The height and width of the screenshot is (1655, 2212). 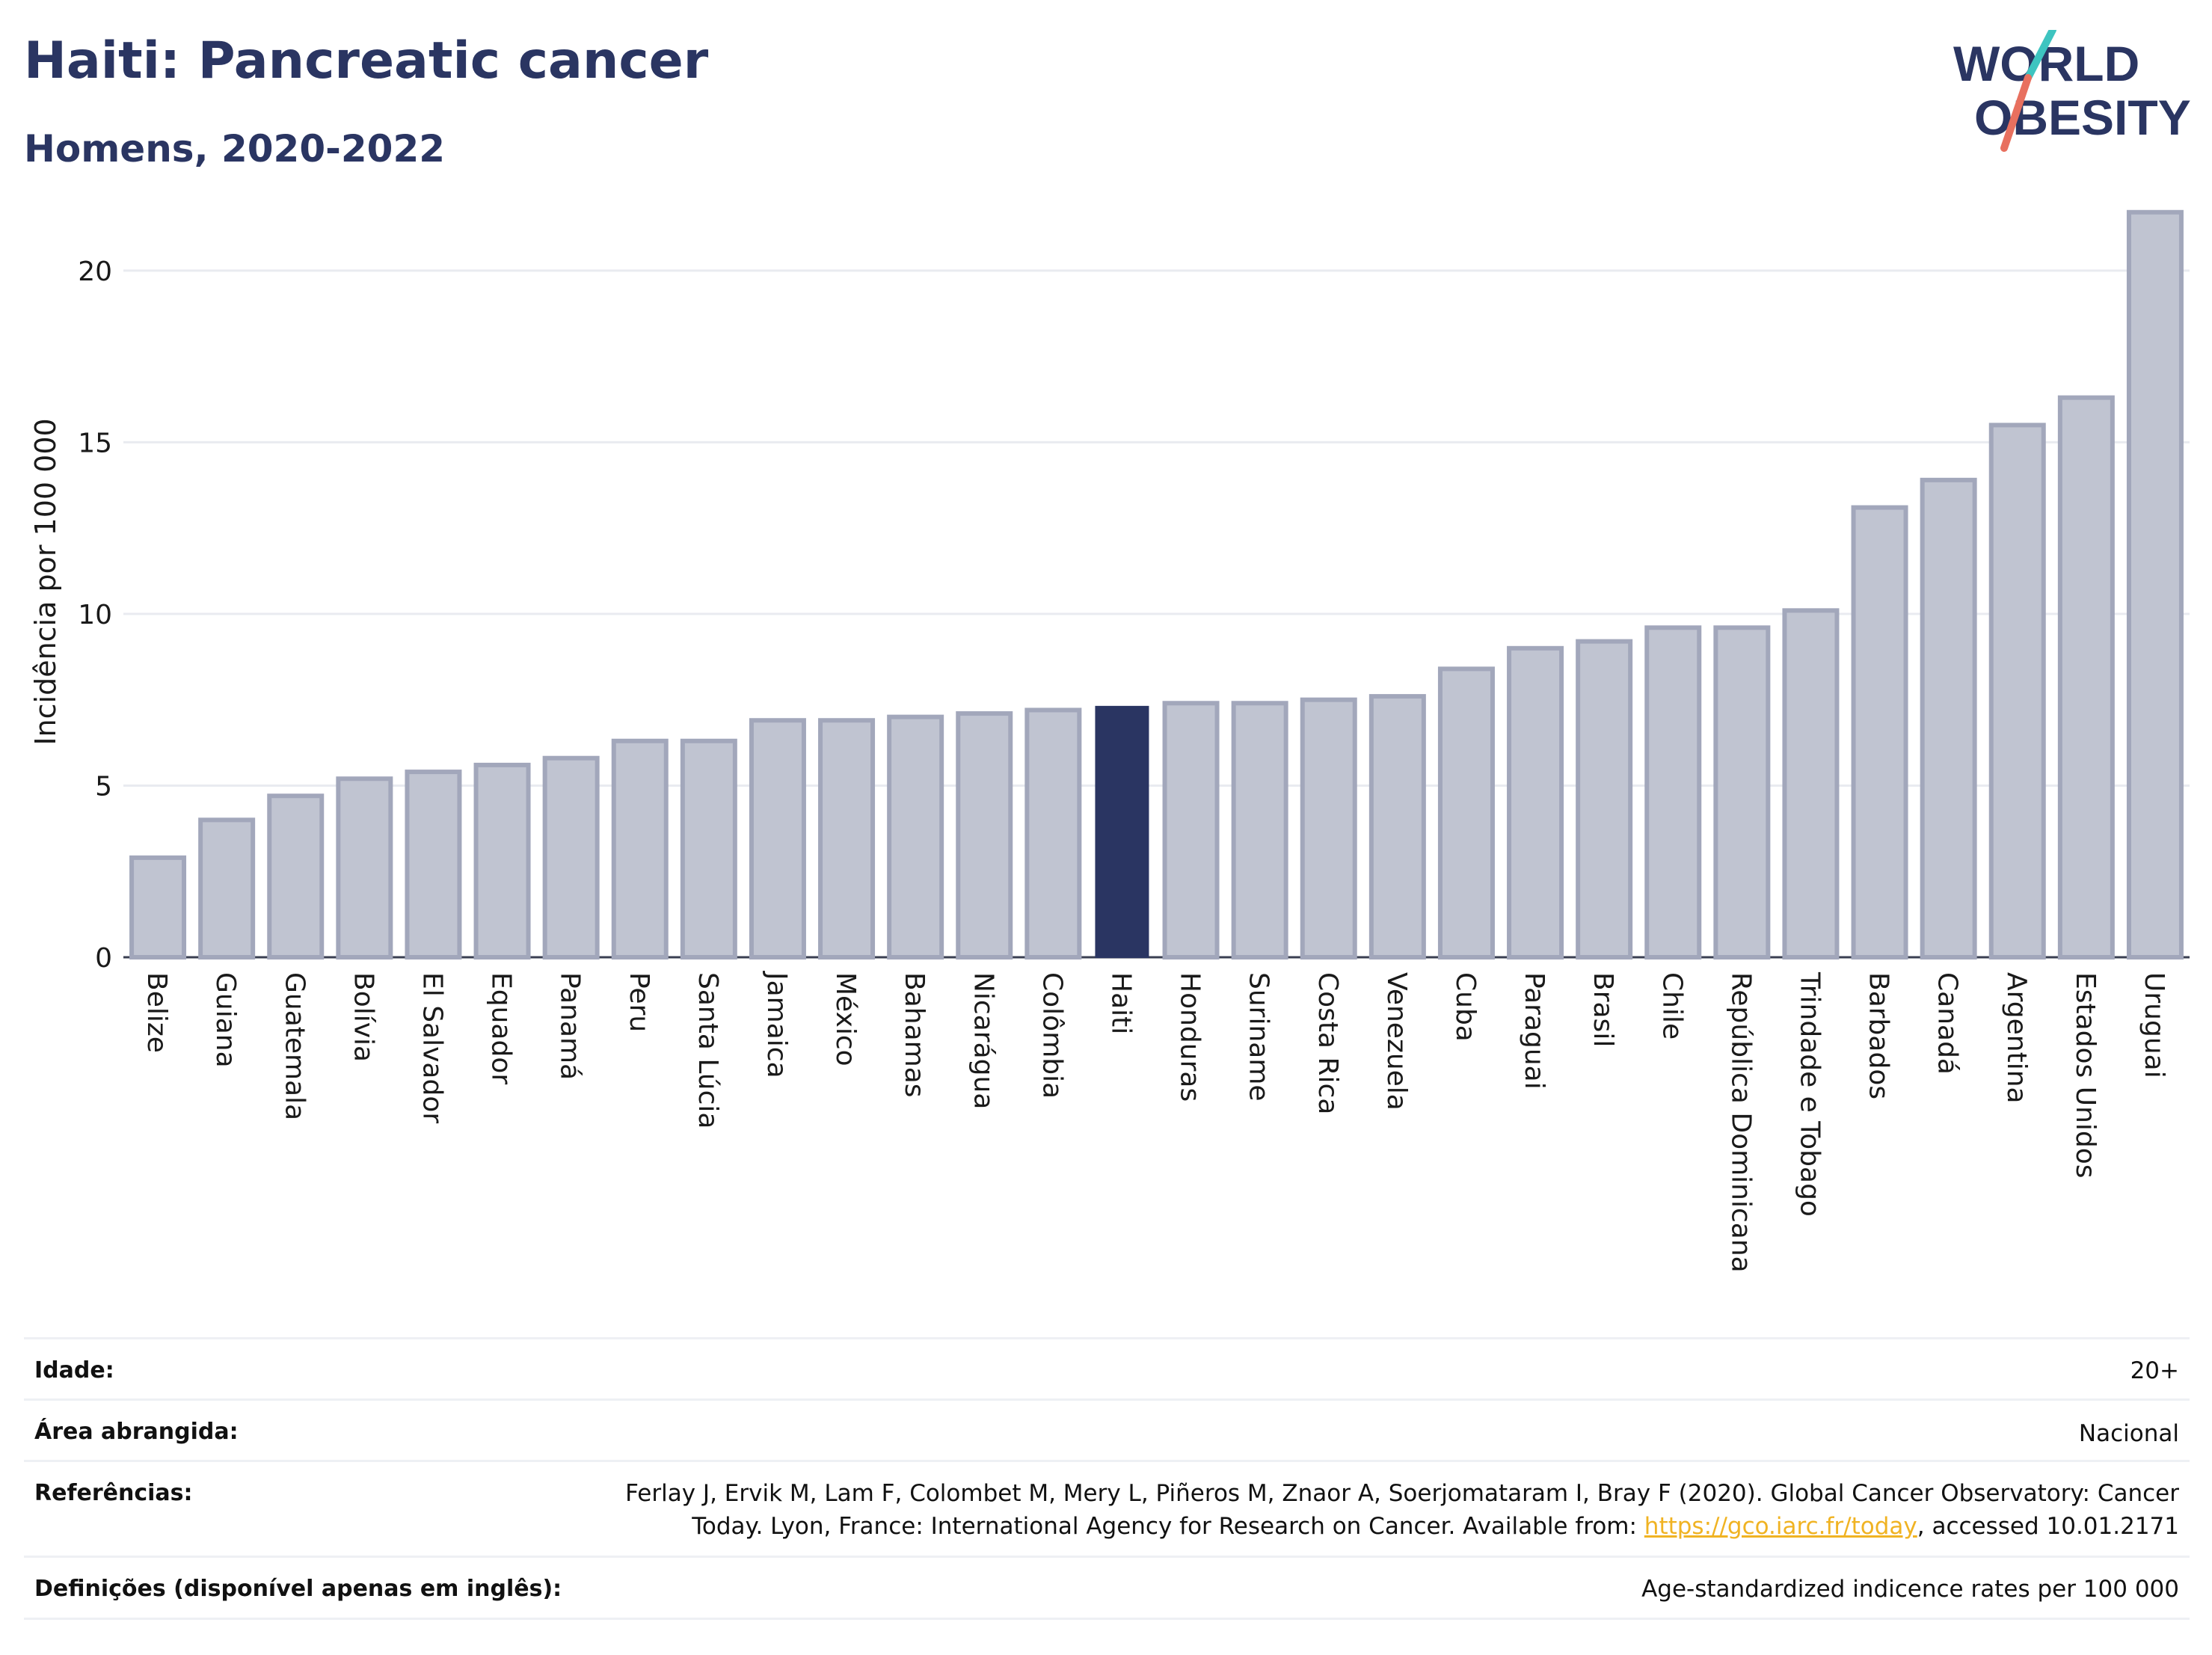 What do you see at coordinates (845, 1019) in the screenshot?
I see `x-tick-label: México` at bounding box center [845, 1019].